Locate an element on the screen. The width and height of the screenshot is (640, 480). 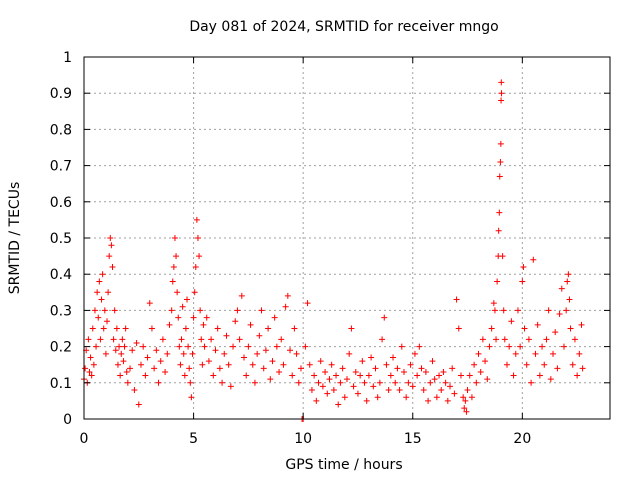
x-tick-label: 0 is located at coordinates (84, 439).